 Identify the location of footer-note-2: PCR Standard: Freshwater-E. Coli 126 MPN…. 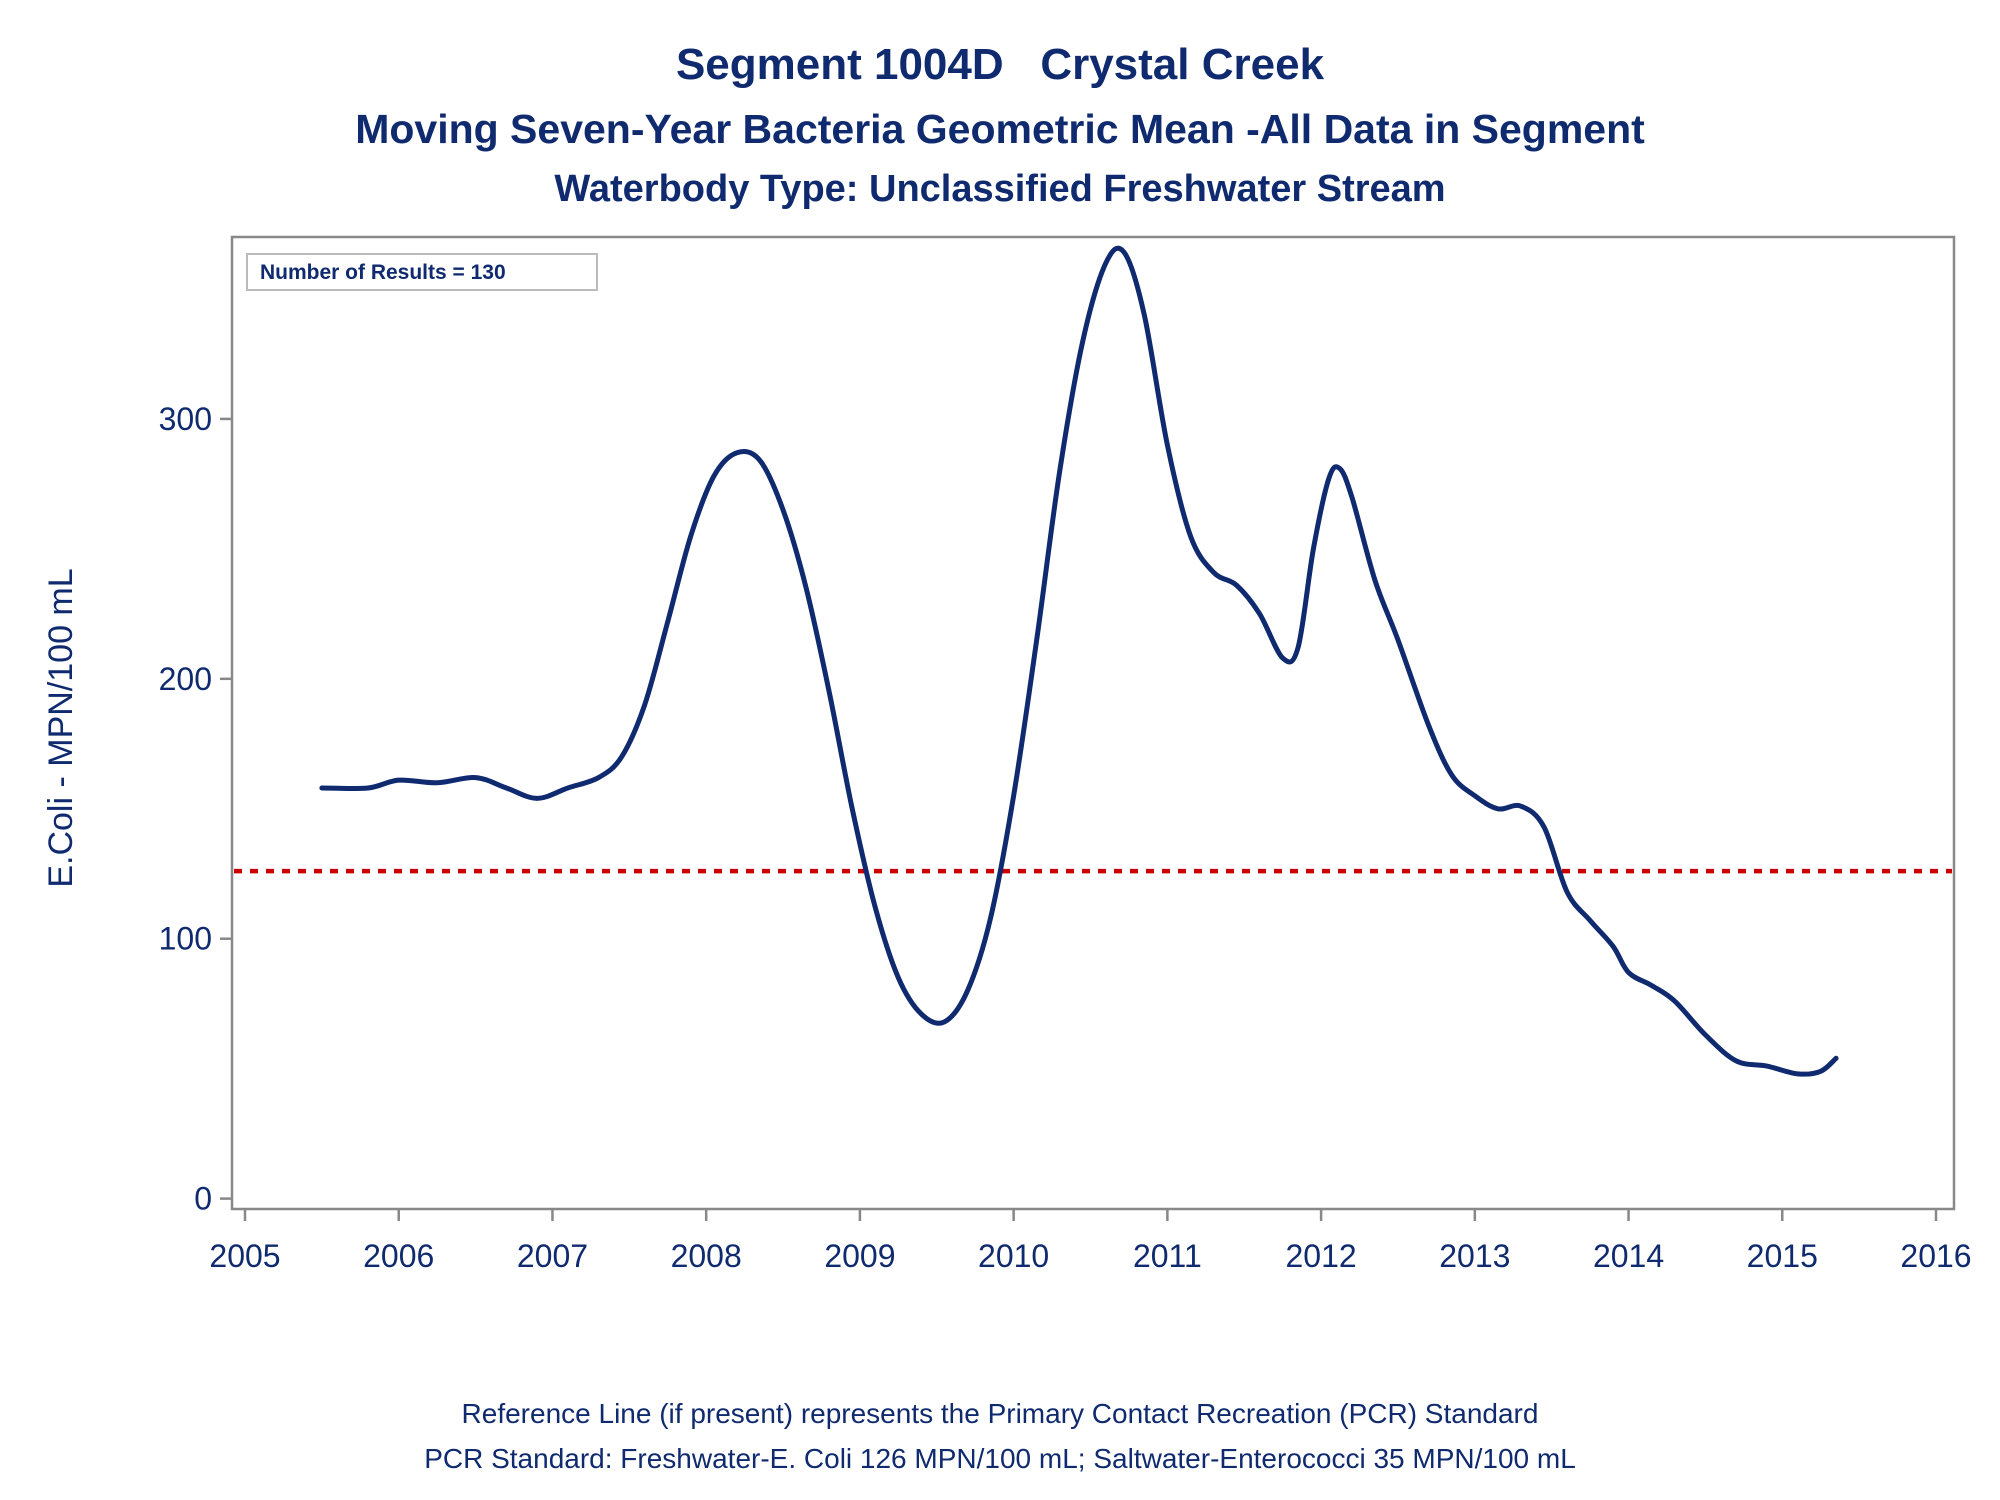
(1000, 1458).